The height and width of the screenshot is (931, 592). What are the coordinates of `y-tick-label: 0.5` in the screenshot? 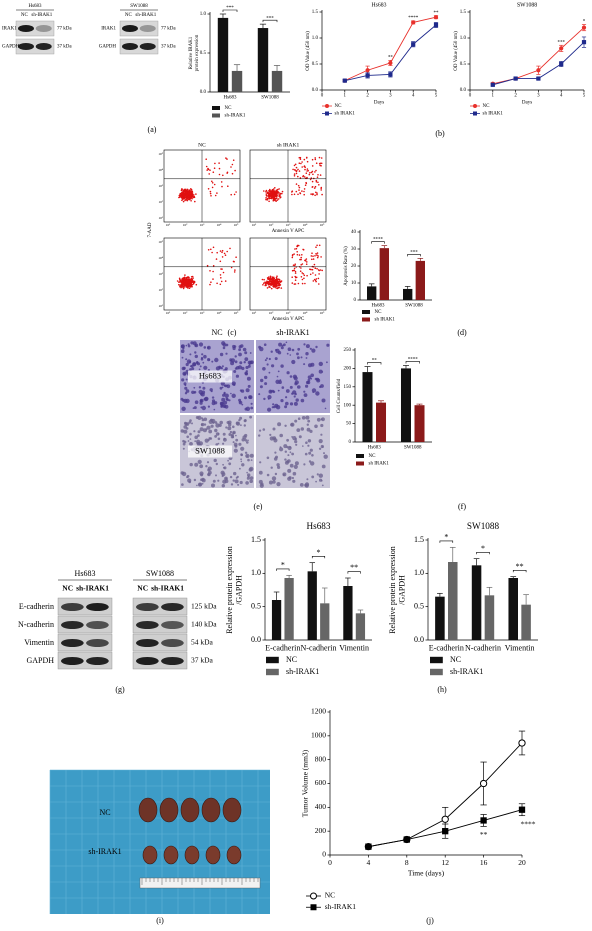 It's located at (419, 605).